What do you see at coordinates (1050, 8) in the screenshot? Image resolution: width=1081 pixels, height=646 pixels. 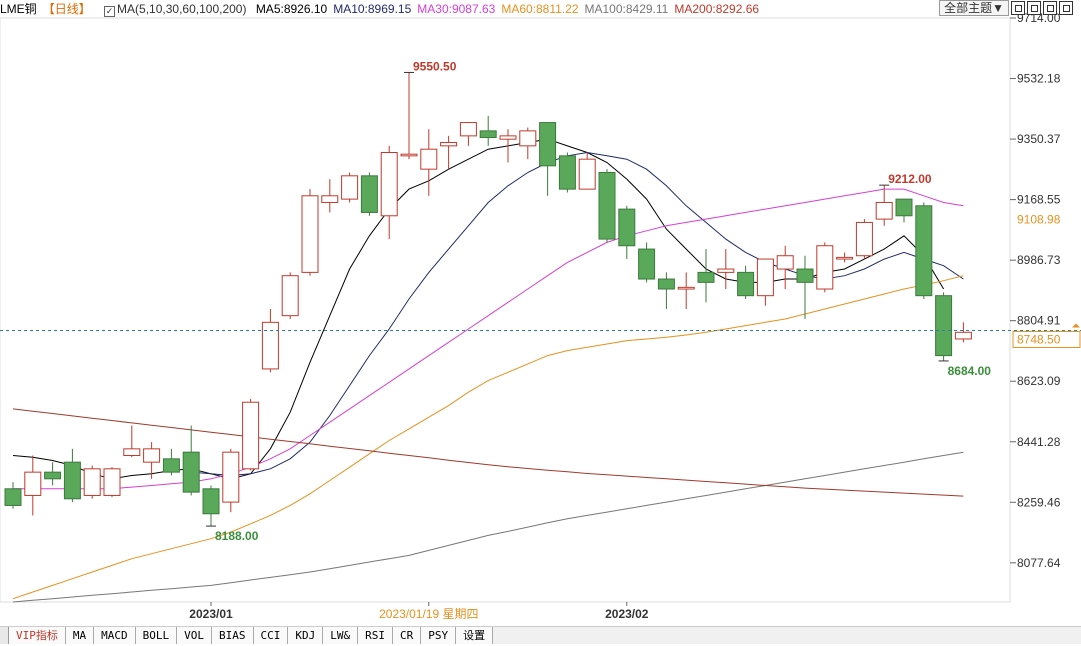 I see `zoom-out-icon` at bounding box center [1050, 8].